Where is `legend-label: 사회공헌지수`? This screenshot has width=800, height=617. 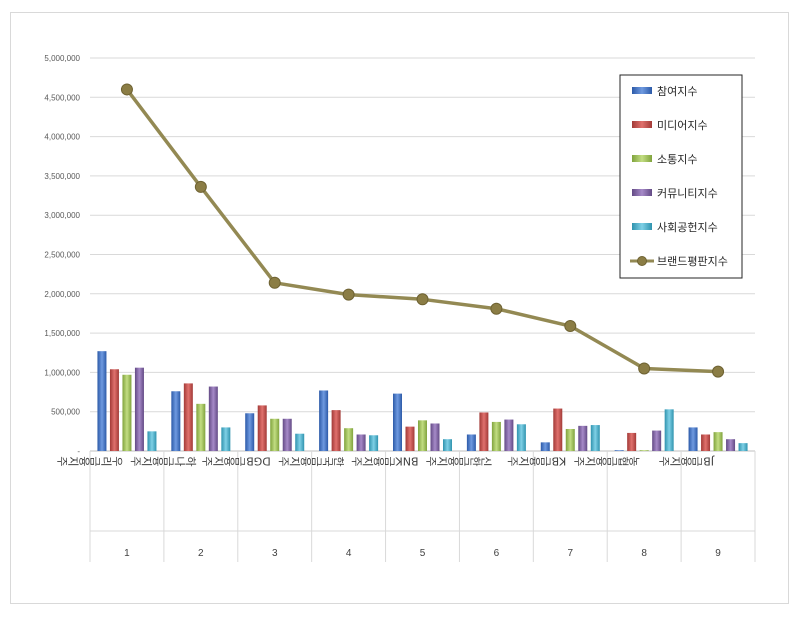
legend-label: 사회공헌지수 is located at coordinates (687, 227).